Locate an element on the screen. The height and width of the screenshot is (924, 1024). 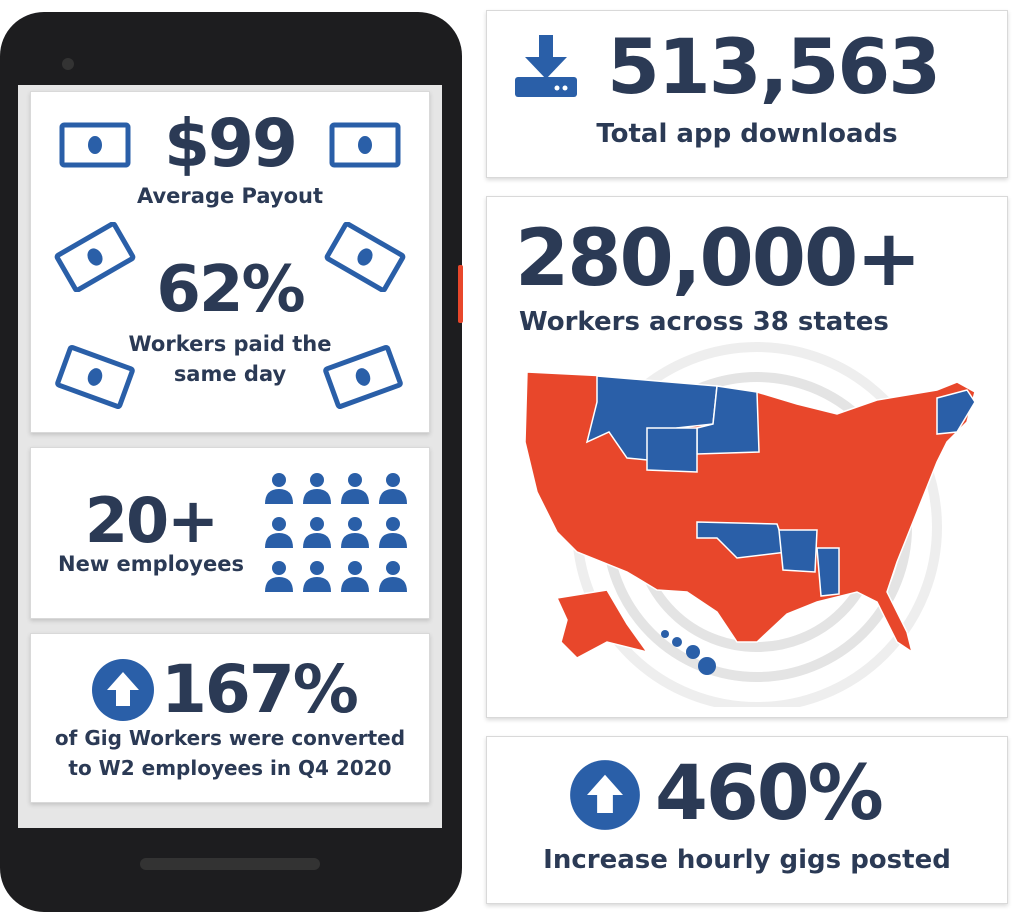
employees-value: 20+ is located at coordinates (151, 520).